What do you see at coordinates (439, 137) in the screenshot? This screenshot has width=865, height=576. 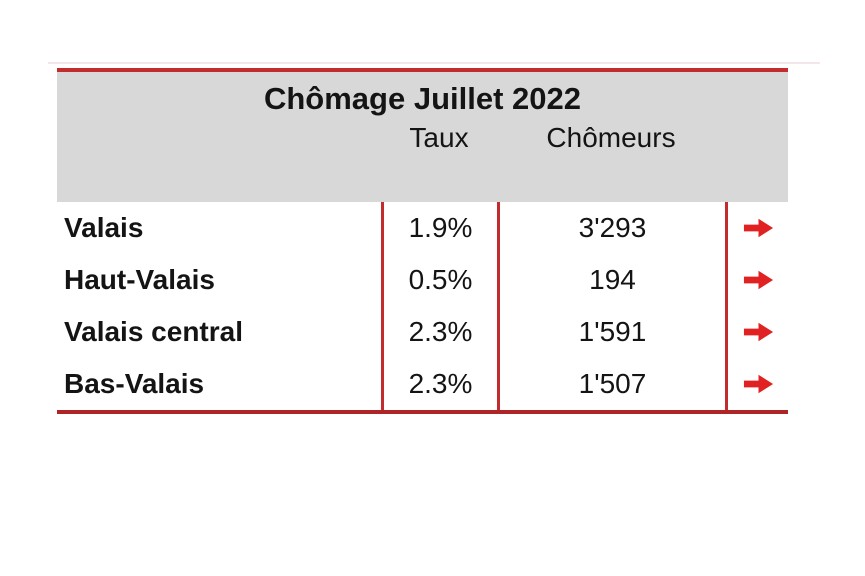 I see `column-header-taux: Taux` at bounding box center [439, 137].